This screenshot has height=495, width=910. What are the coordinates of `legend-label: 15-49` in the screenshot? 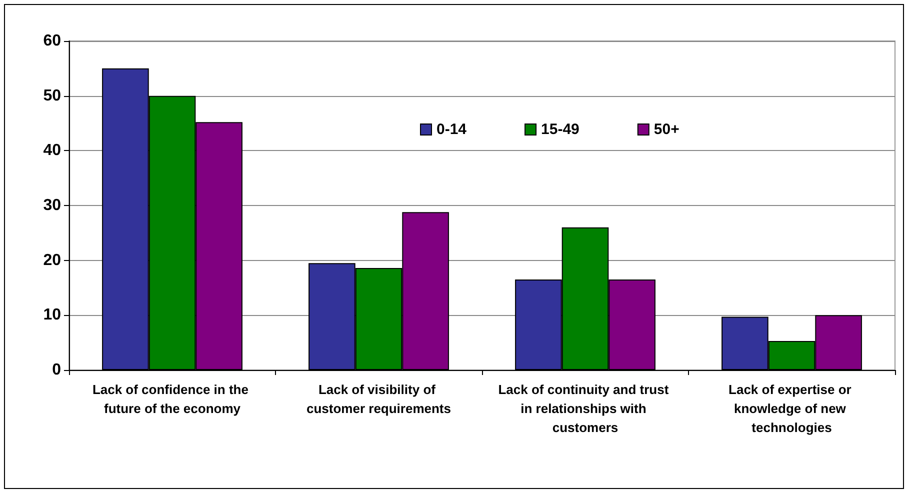 It's located at (560, 129).